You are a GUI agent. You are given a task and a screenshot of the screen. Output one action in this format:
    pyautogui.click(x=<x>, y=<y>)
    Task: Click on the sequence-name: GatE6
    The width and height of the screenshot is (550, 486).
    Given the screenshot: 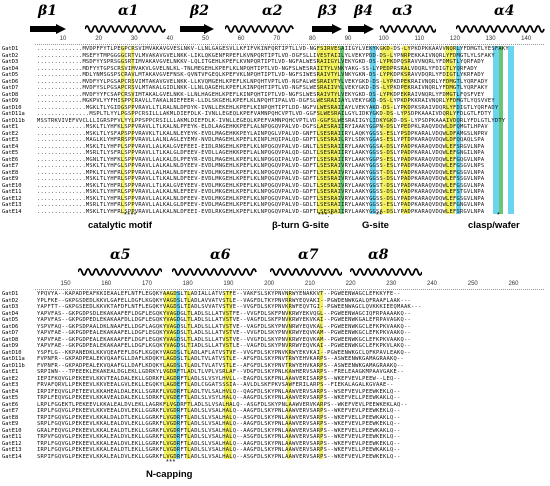 What is the action you would take?
    pyautogui.click(x=10, y=404)
    